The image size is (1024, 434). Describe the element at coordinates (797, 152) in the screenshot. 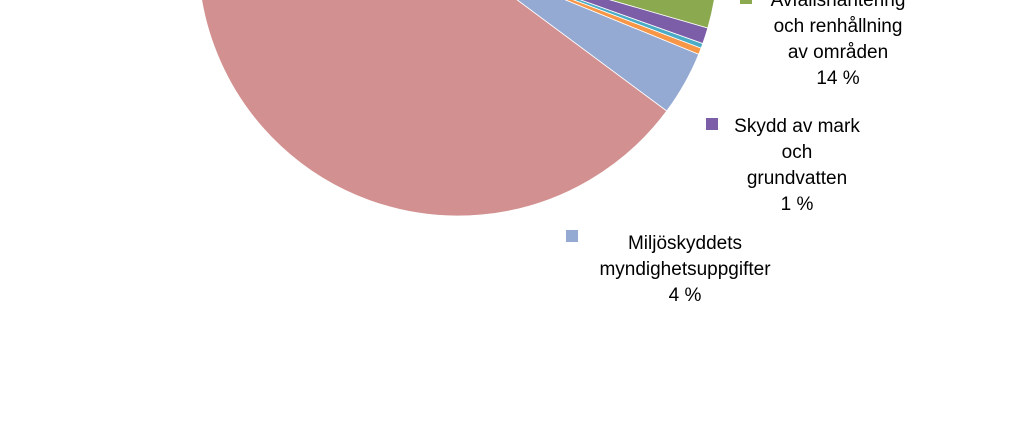

I see `slice-label-line: och` at that location.